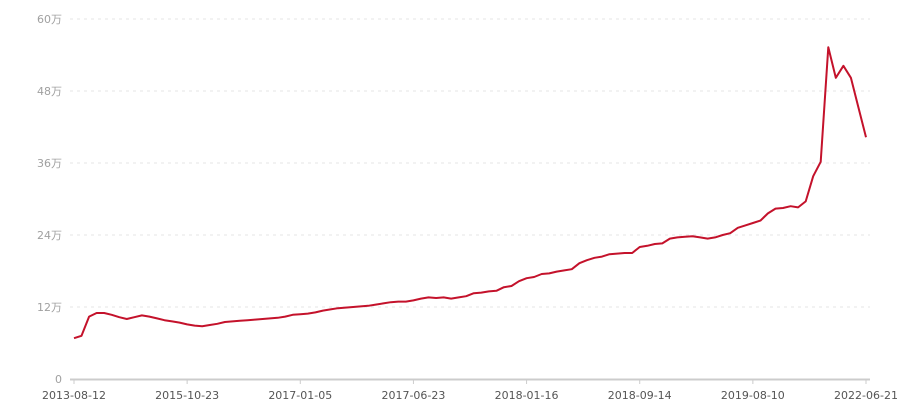  Describe the element at coordinates (413, 394) in the screenshot. I see `x-tick-label: 2017-06-23` at that location.